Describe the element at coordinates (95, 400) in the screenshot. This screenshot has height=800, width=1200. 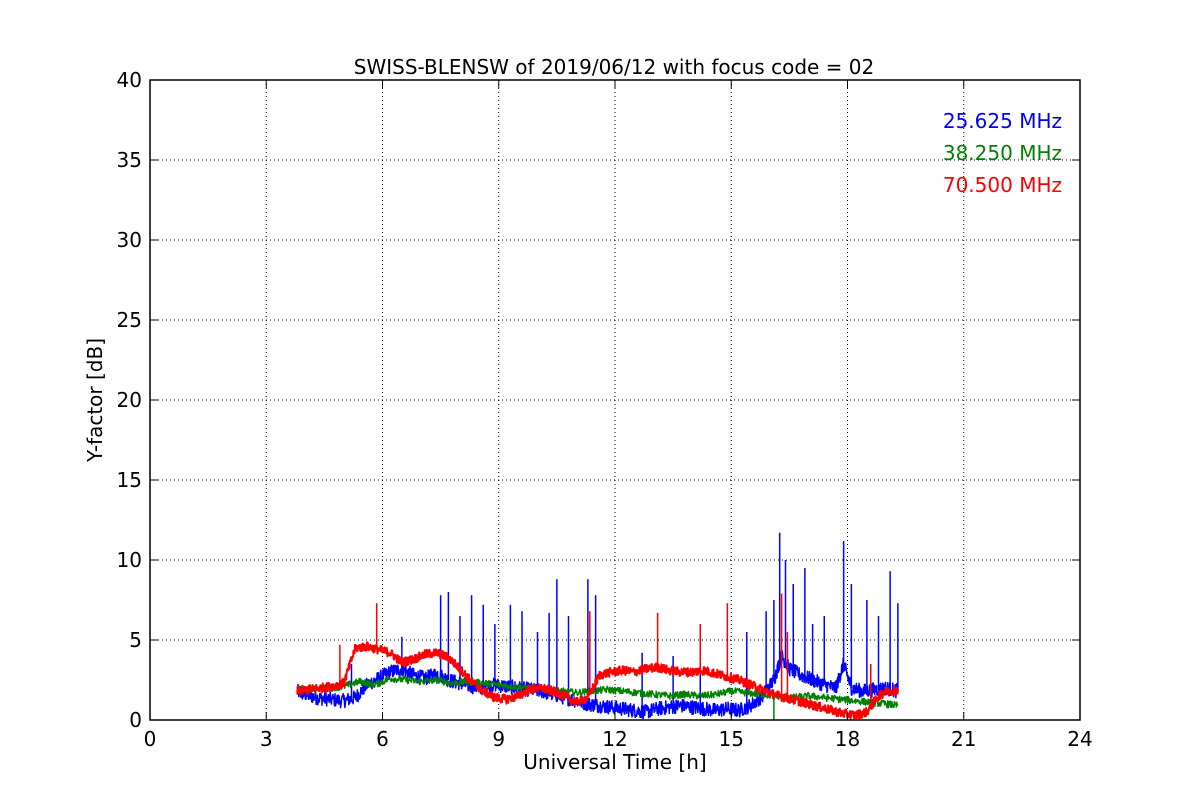
I see `y-axis-title: Y-factor [dB]` at that location.